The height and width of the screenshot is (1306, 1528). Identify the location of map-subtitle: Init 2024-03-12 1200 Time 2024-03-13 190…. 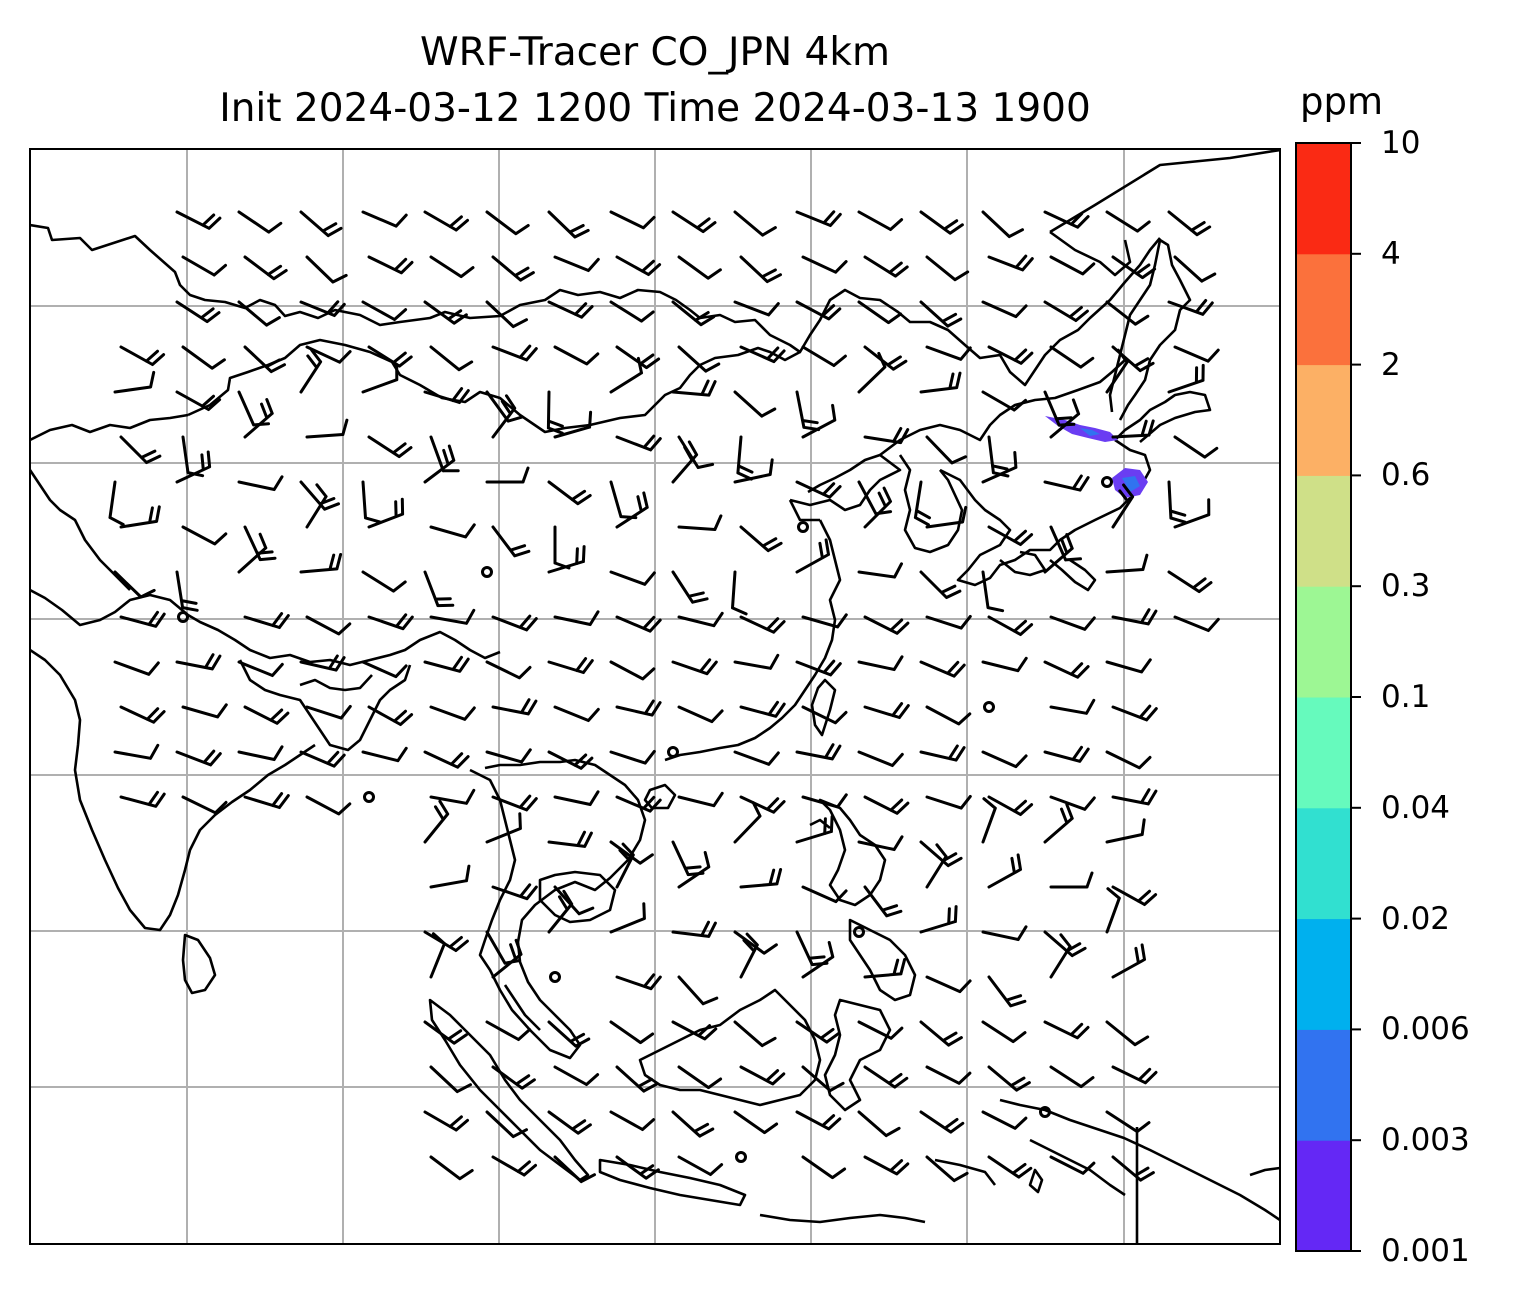
(655, 108).